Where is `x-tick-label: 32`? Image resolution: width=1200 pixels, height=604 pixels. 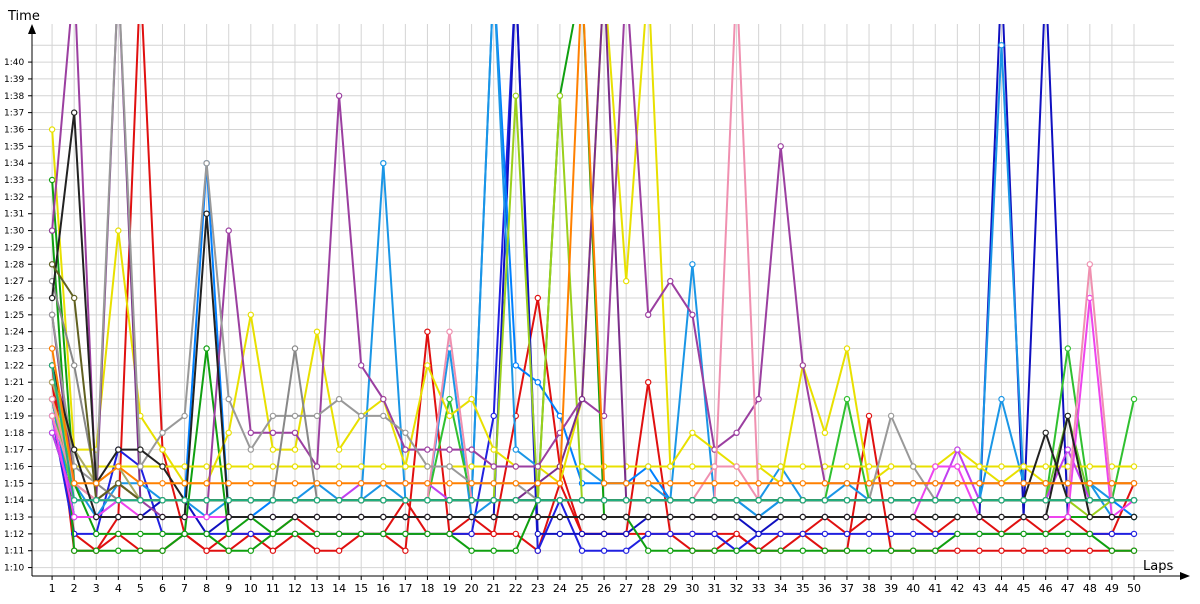 x-tick-label: 32 is located at coordinates (737, 588).